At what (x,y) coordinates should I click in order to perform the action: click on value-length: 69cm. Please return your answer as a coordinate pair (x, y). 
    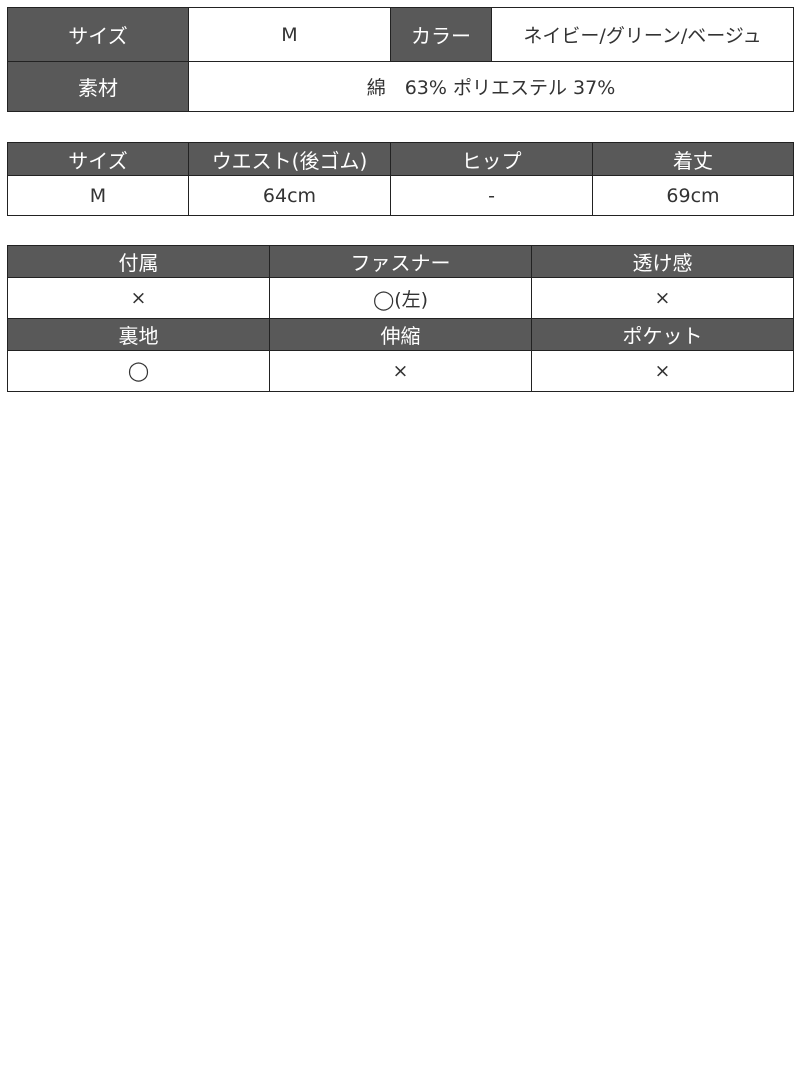
    Looking at the image, I should click on (693, 195).